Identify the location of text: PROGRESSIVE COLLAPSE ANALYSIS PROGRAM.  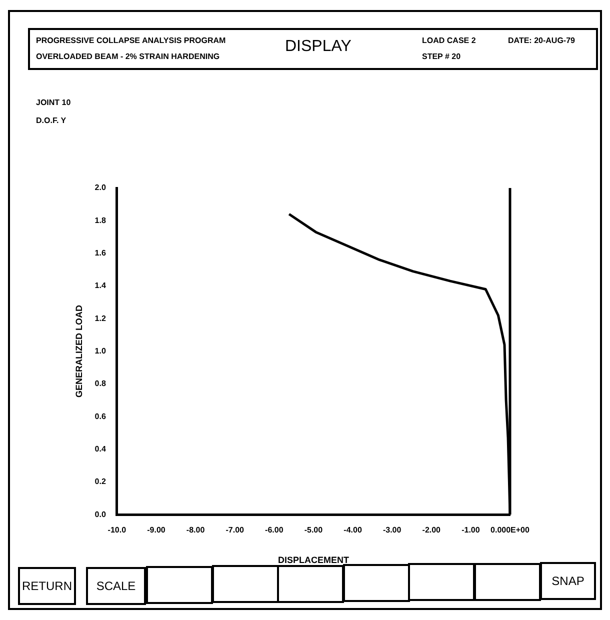
(131, 40).